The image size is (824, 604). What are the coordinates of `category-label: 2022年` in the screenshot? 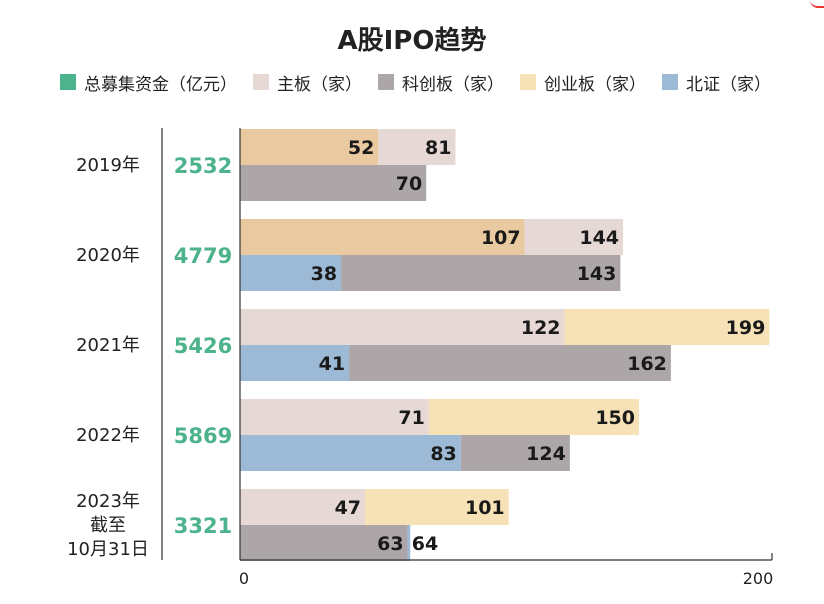 It's located at (108, 435).